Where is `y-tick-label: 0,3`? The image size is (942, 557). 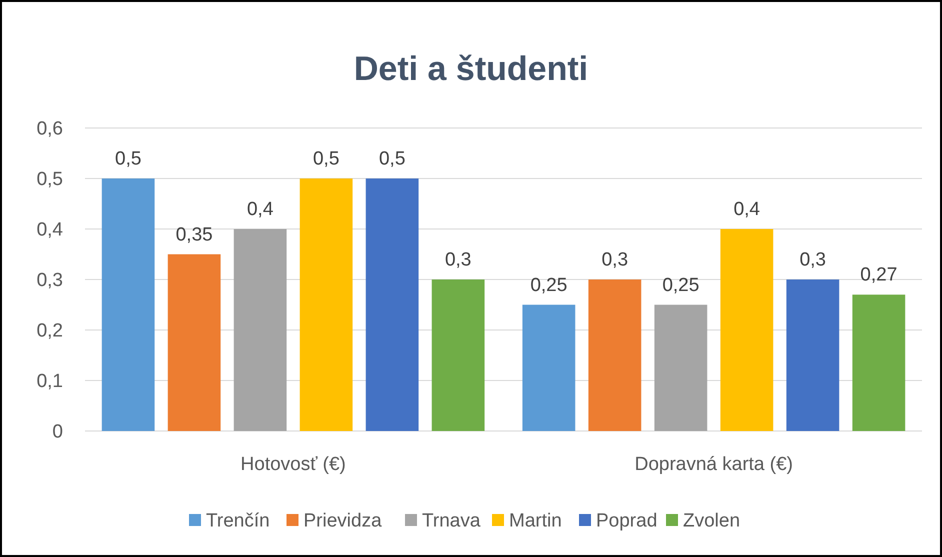 y-tick-label: 0,3 is located at coordinates (49, 281).